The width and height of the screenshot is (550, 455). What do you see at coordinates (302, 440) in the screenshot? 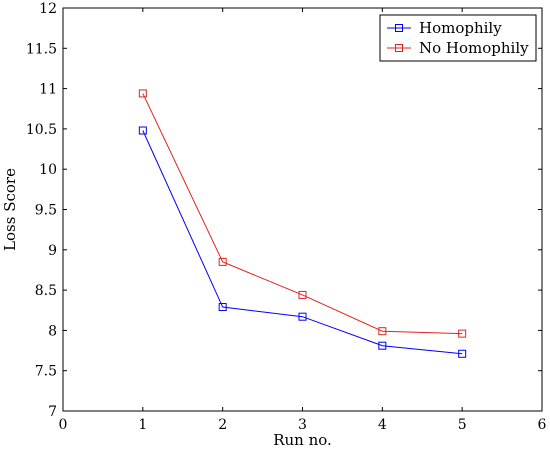
I see `x-axis-label: Run no.` at bounding box center [302, 440].